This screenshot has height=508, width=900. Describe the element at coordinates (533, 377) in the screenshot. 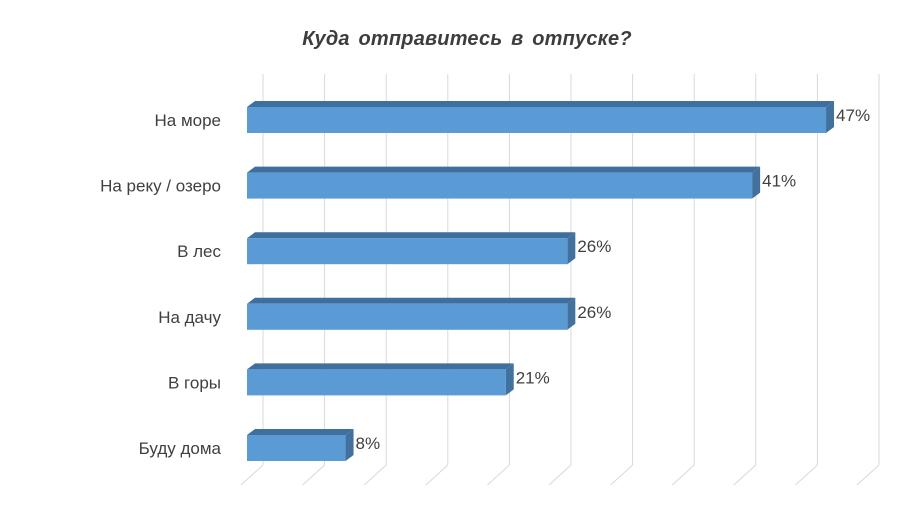

I see `data-label: 21%` at that location.